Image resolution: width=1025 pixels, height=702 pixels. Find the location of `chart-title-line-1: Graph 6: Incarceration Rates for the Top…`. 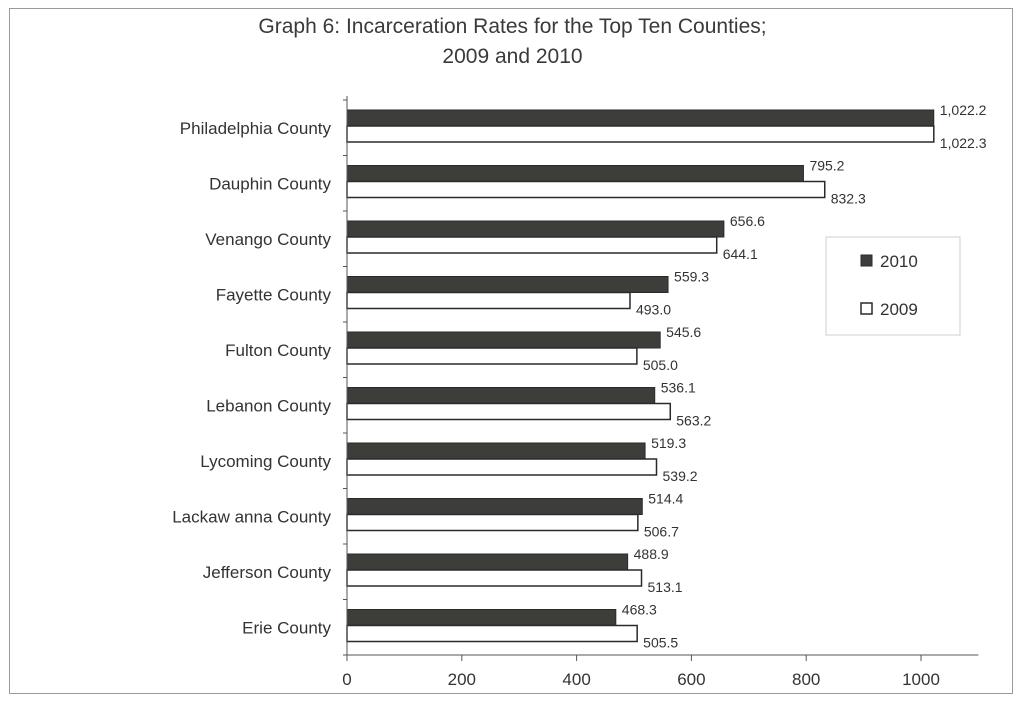

chart-title-line-1: Graph 6: Incarceration Rates for the Top… is located at coordinates (512, 26).